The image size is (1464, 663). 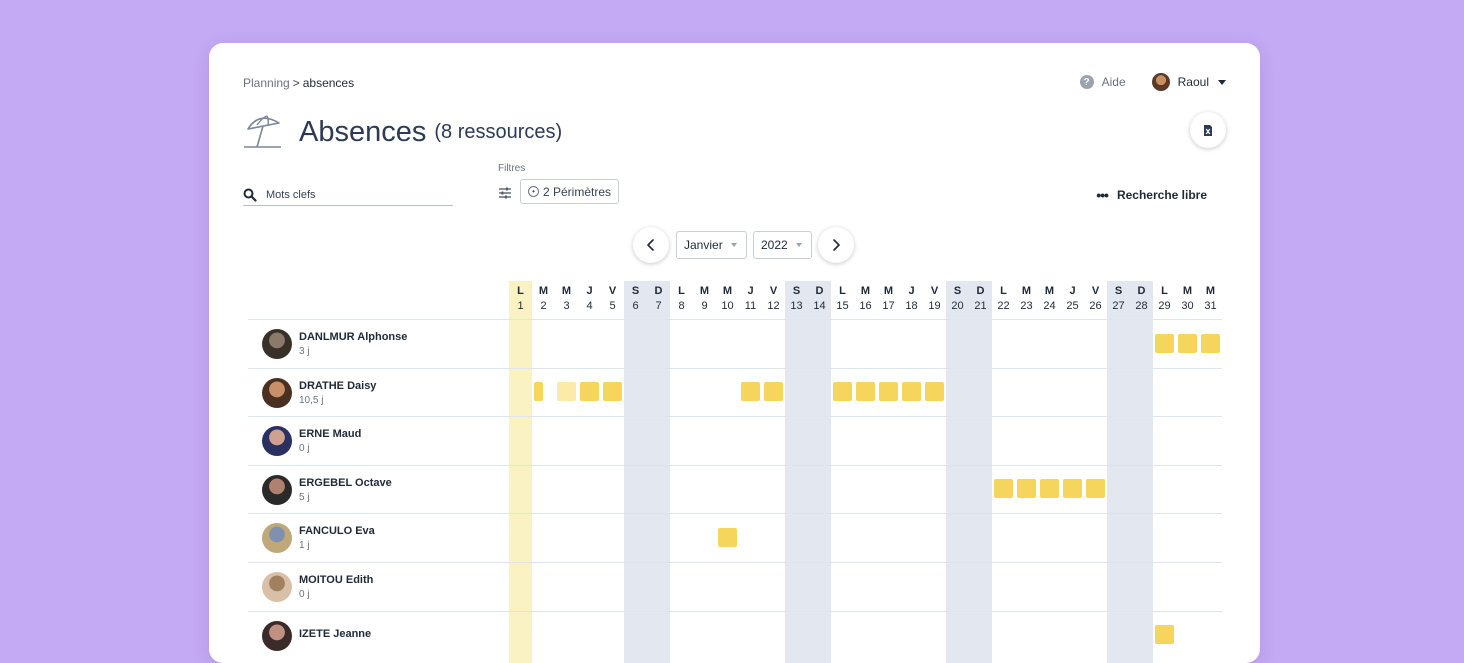 I want to click on resource-name: ERGEBEL Octave, so click(x=345, y=482).